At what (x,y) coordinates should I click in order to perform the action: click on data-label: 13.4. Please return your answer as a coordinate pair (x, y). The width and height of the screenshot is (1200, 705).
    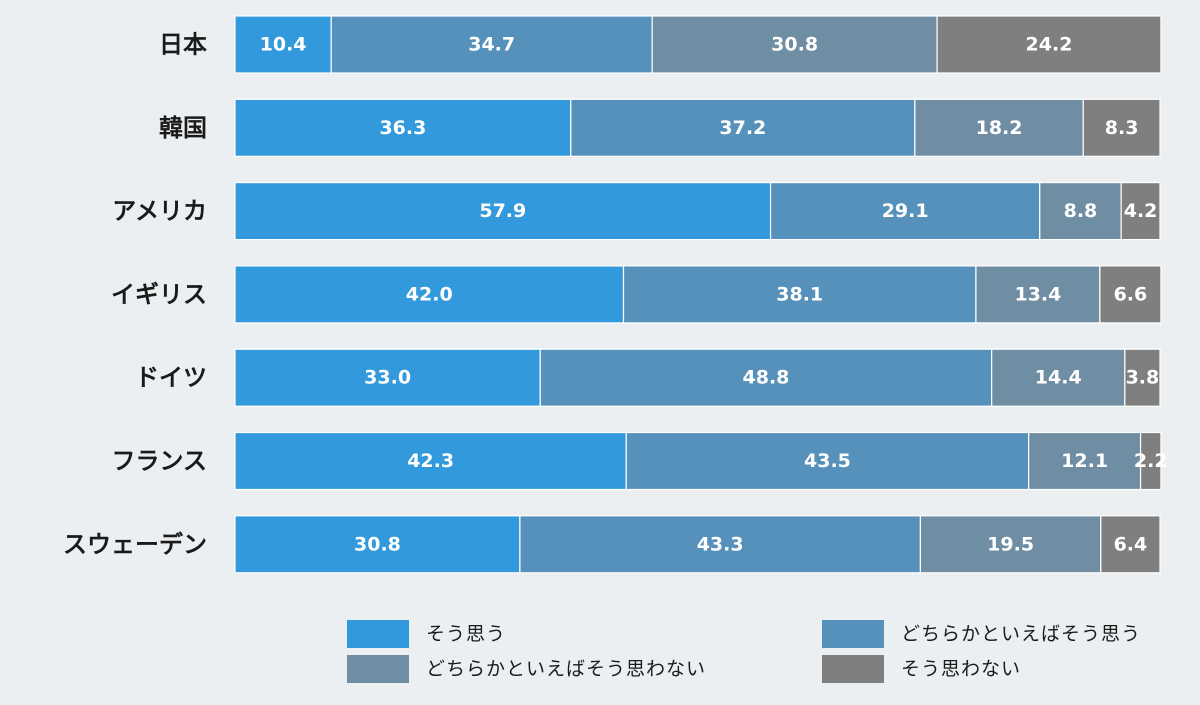
    Looking at the image, I should click on (1037, 294).